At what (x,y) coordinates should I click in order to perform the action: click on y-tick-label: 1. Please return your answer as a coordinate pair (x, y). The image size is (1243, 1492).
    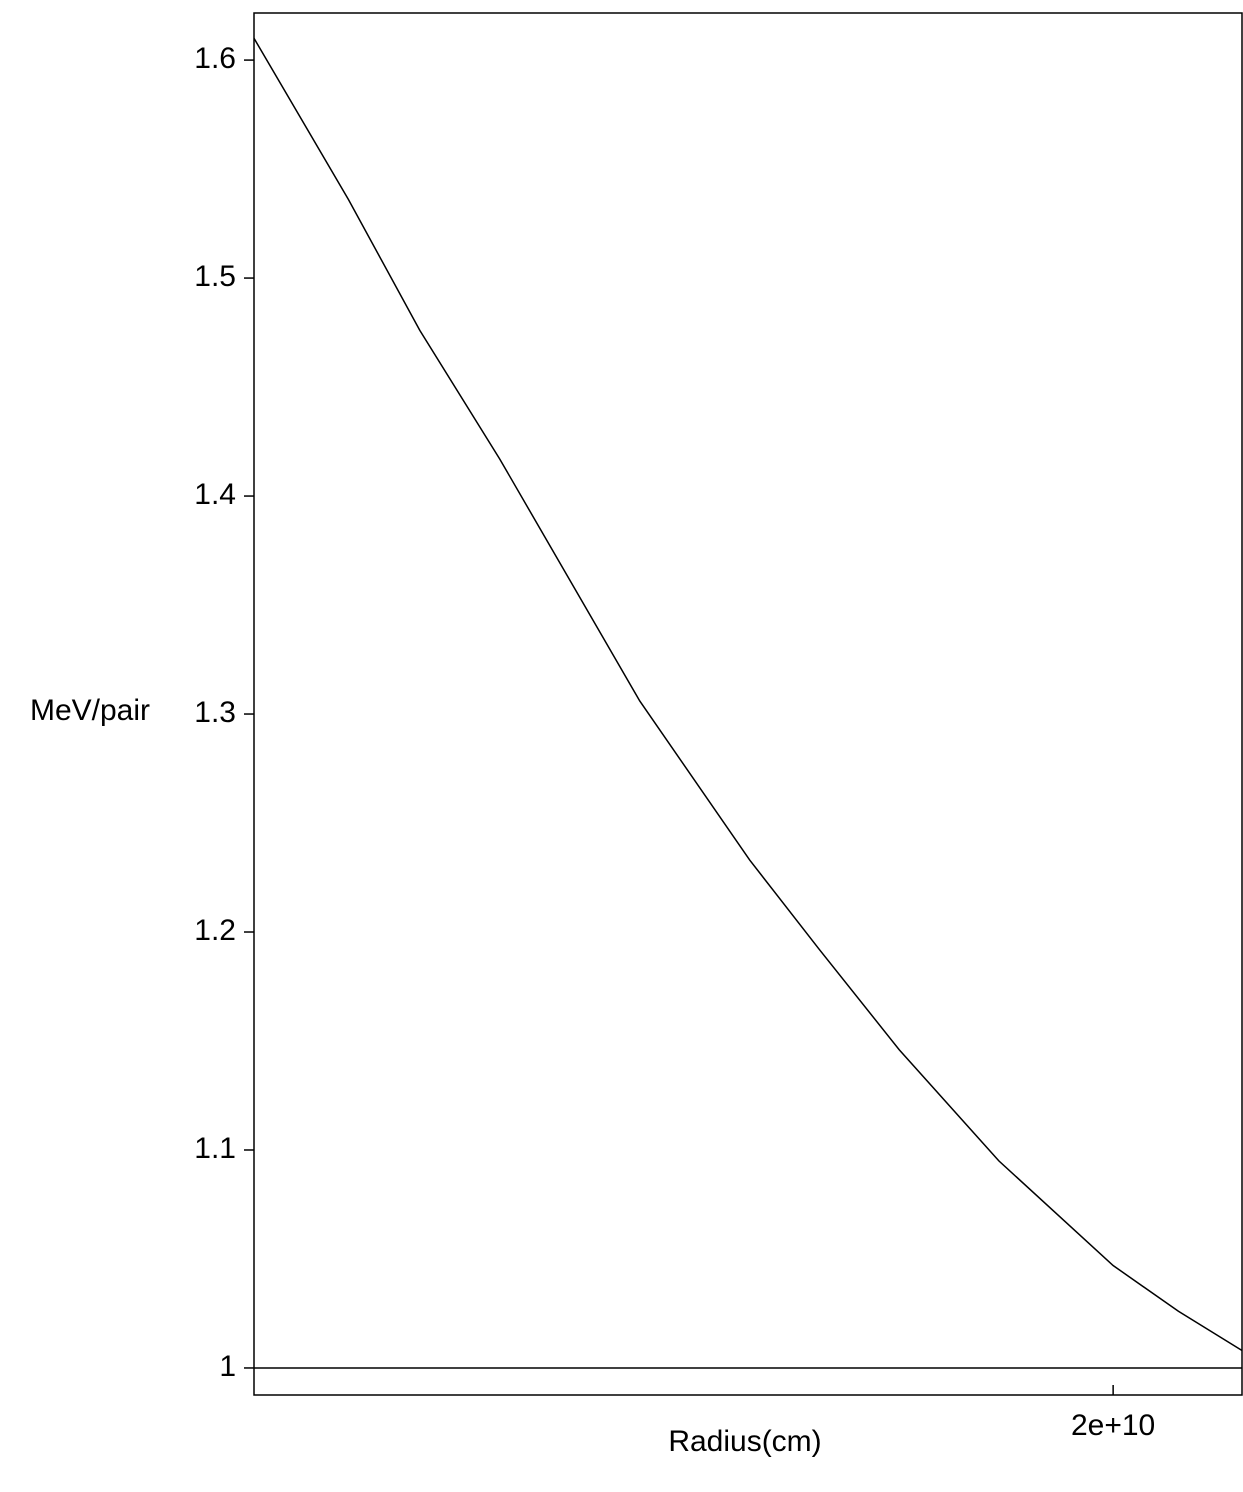
    Looking at the image, I should click on (227, 1366).